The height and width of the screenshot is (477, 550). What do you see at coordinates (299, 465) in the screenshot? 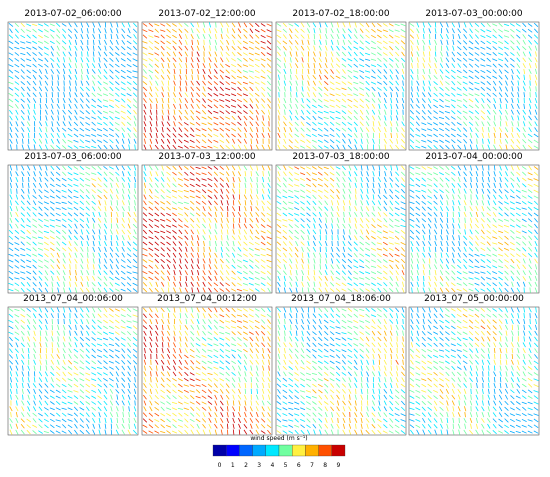
I see `colorbar-tick-label: 6` at bounding box center [299, 465].